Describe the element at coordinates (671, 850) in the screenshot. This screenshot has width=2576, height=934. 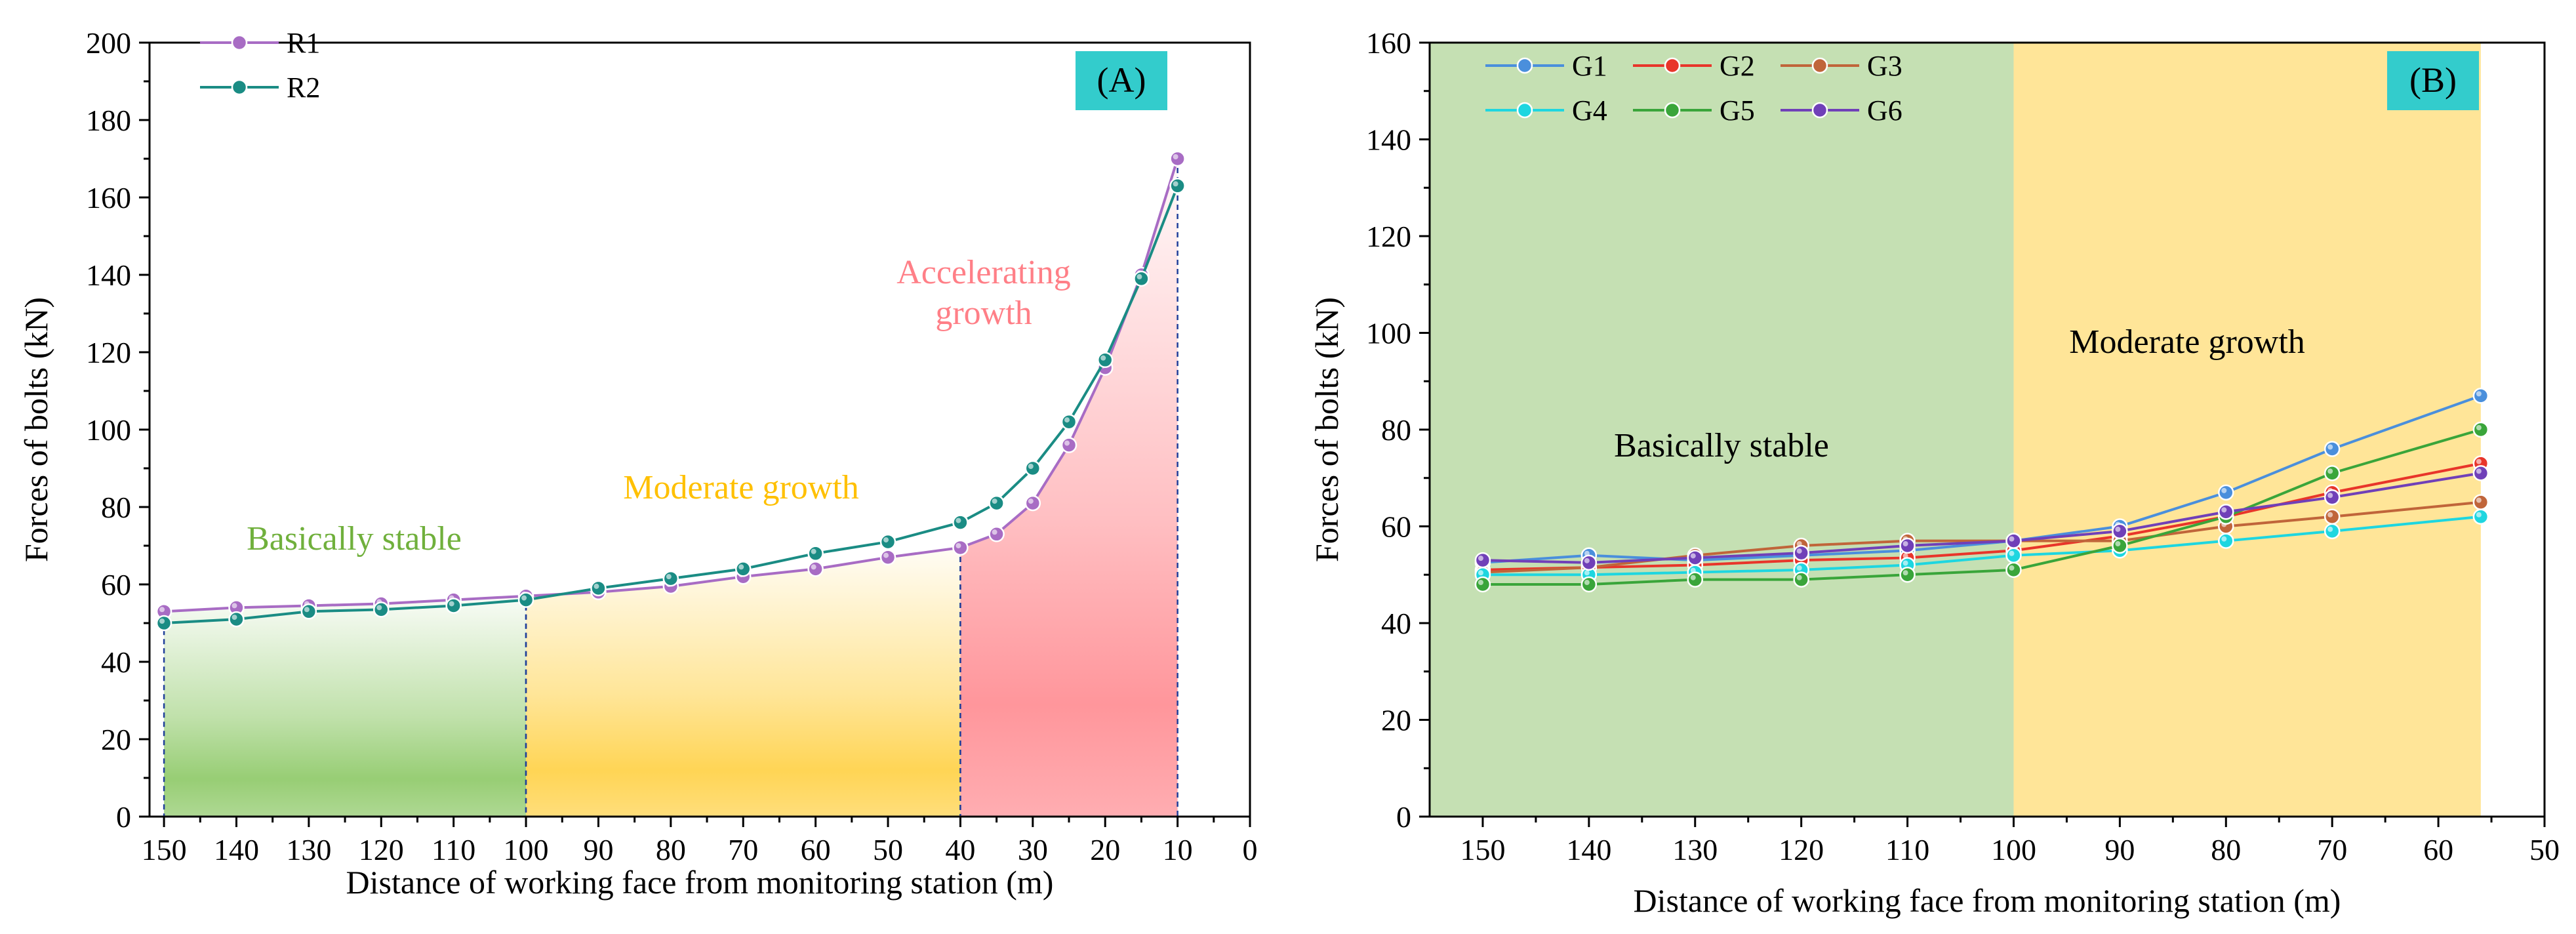
I see `x-tick-label: 80` at that location.